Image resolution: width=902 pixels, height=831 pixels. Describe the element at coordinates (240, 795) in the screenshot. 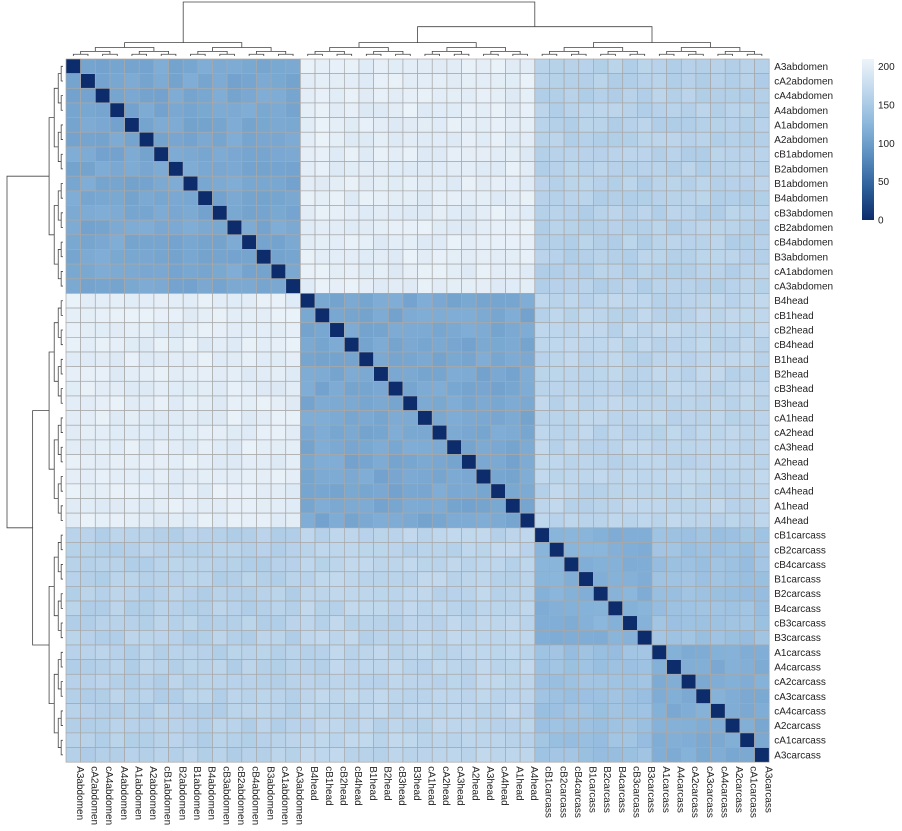

I see `column-label: cB2abdomen` at that location.